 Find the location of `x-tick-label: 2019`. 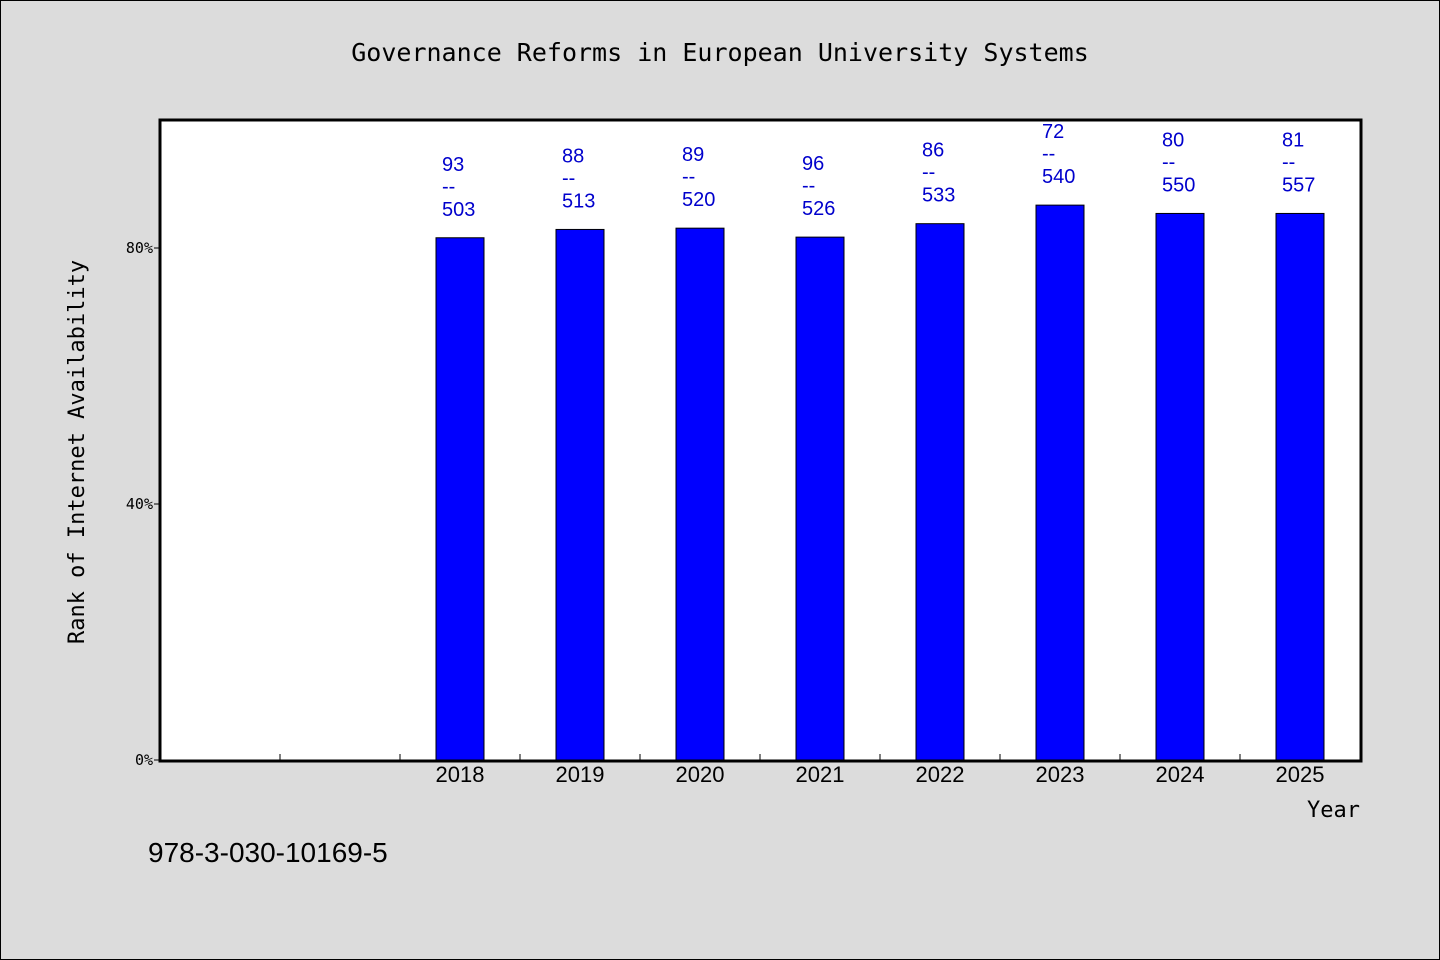

x-tick-label: 2019 is located at coordinates (580, 774).